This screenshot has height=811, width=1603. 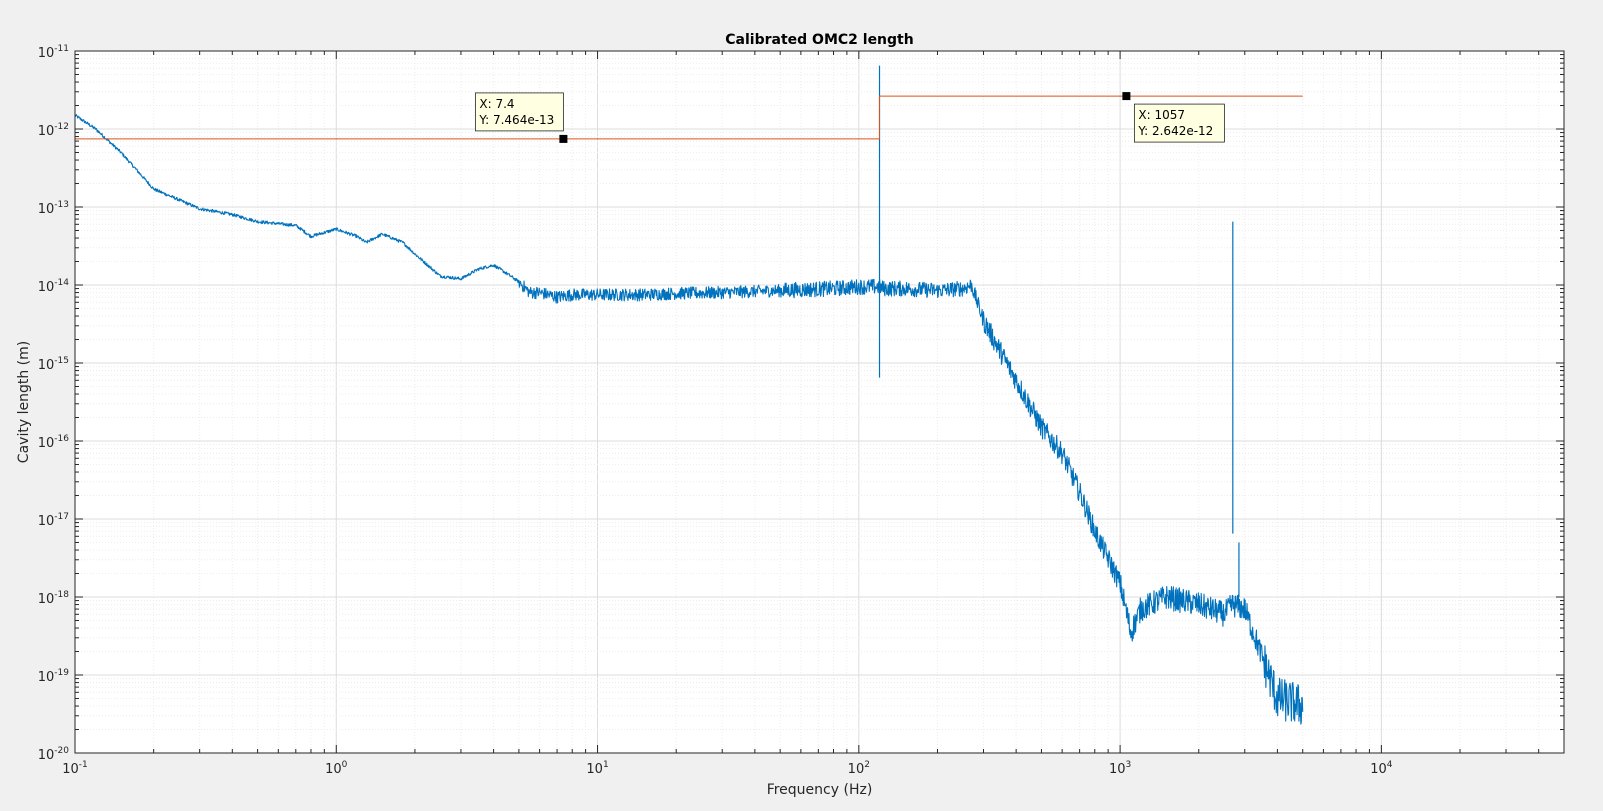 I want to click on x-tick-label: 10⁰, so click(x=336, y=768).